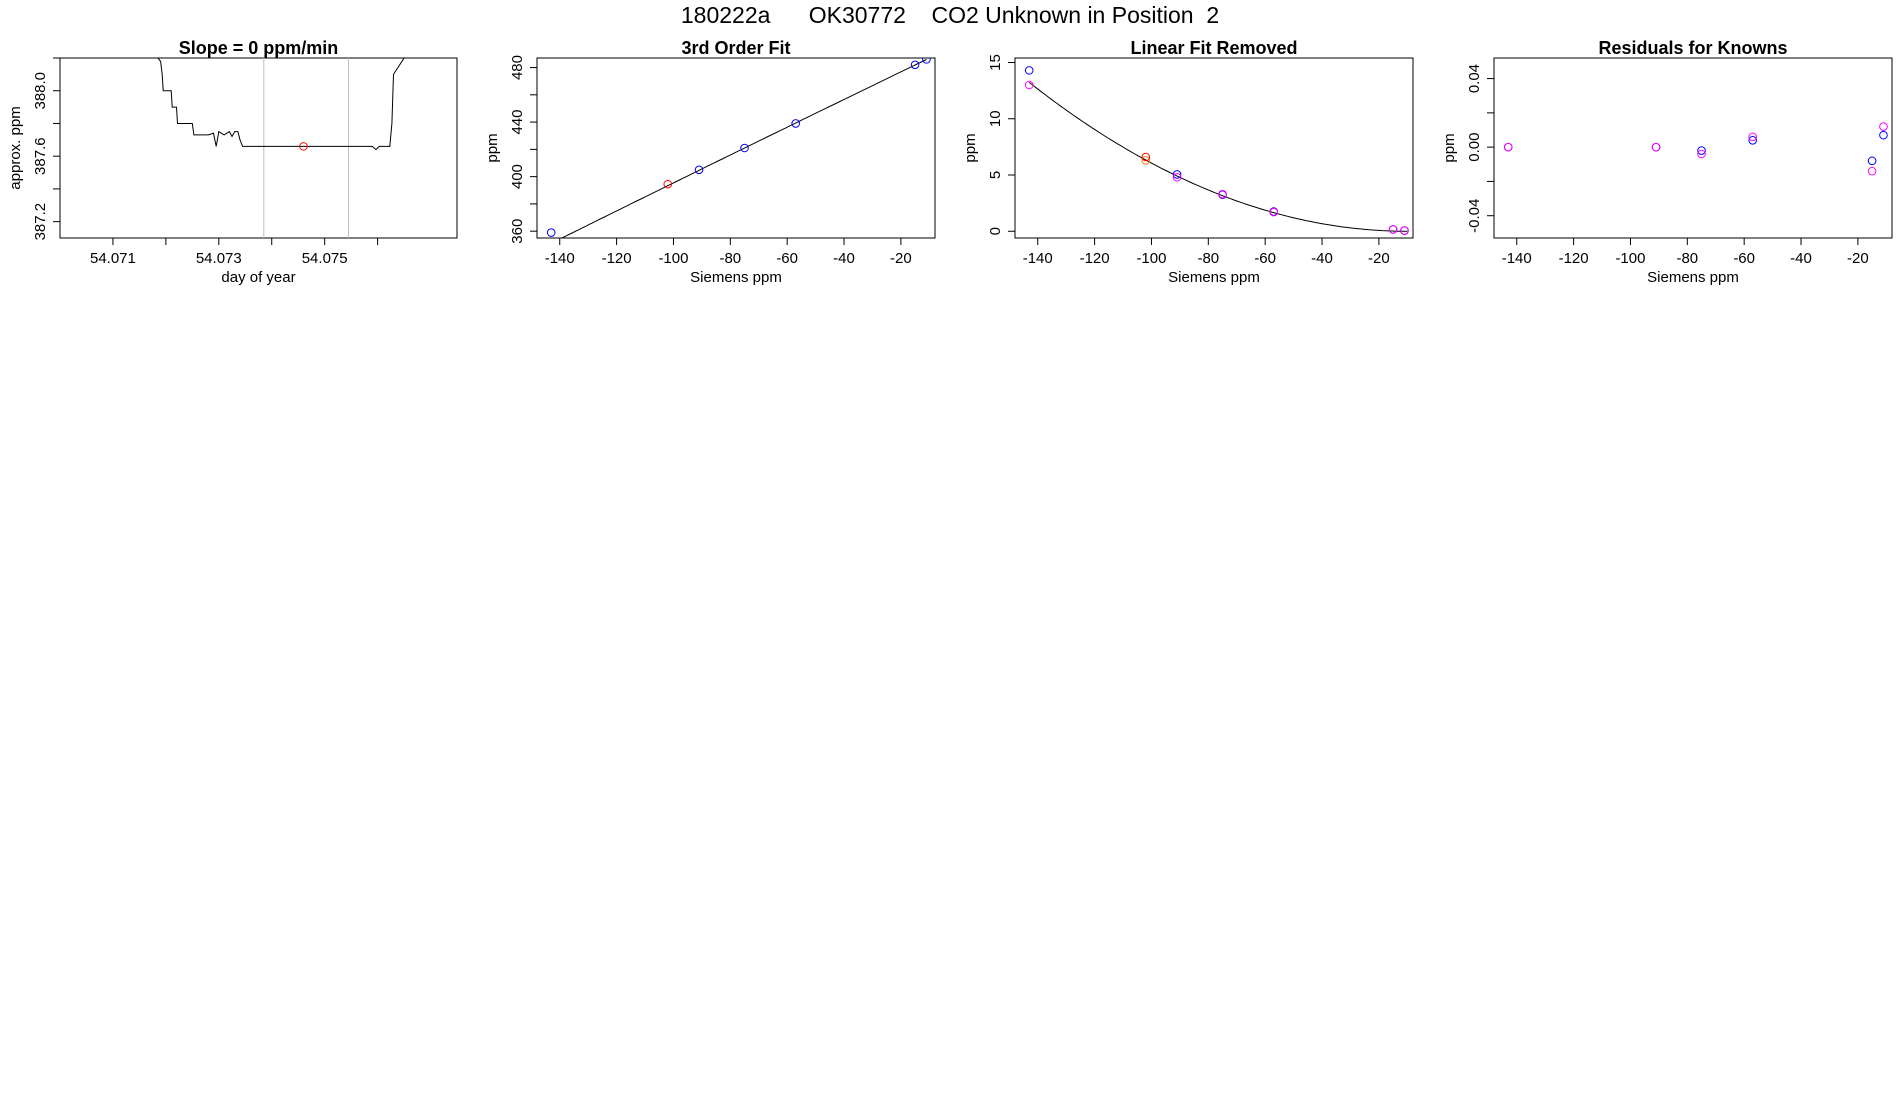 This screenshot has width=1900, height=1100. I want to click on y-tick-label: 388.0, so click(40, 91).